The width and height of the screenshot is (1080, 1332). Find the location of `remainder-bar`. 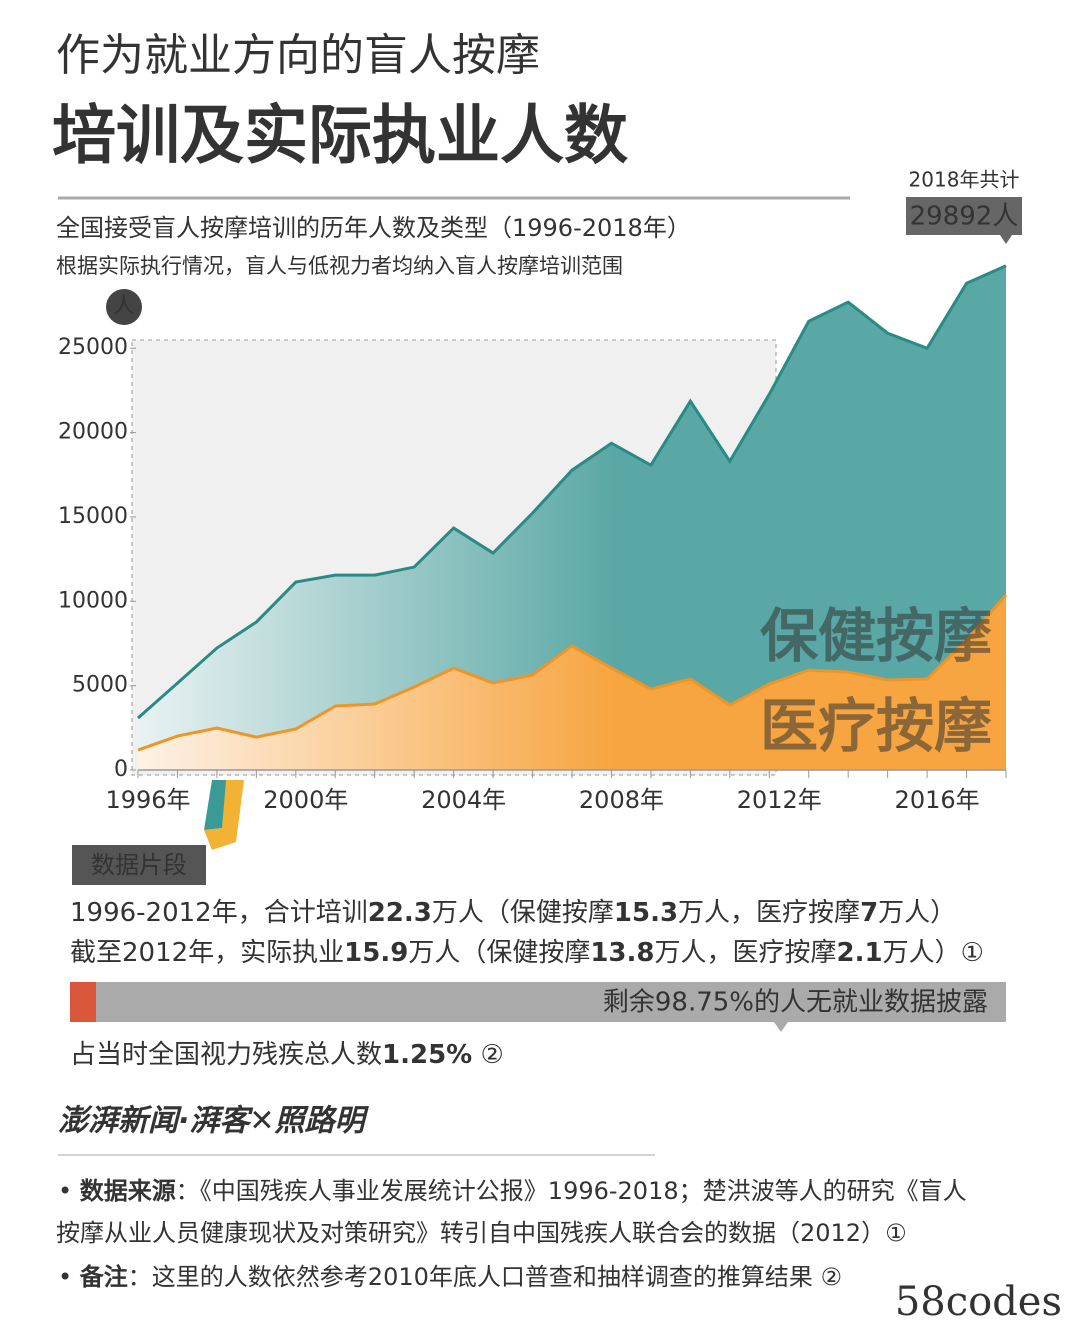

remainder-bar is located at coordinates (538, 1002).